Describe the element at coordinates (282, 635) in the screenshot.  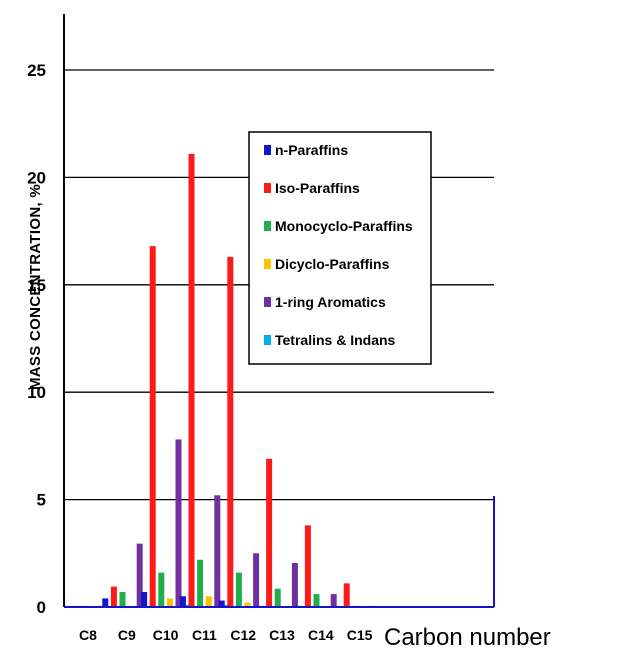
I see `x-tick-label: C13` at that location.